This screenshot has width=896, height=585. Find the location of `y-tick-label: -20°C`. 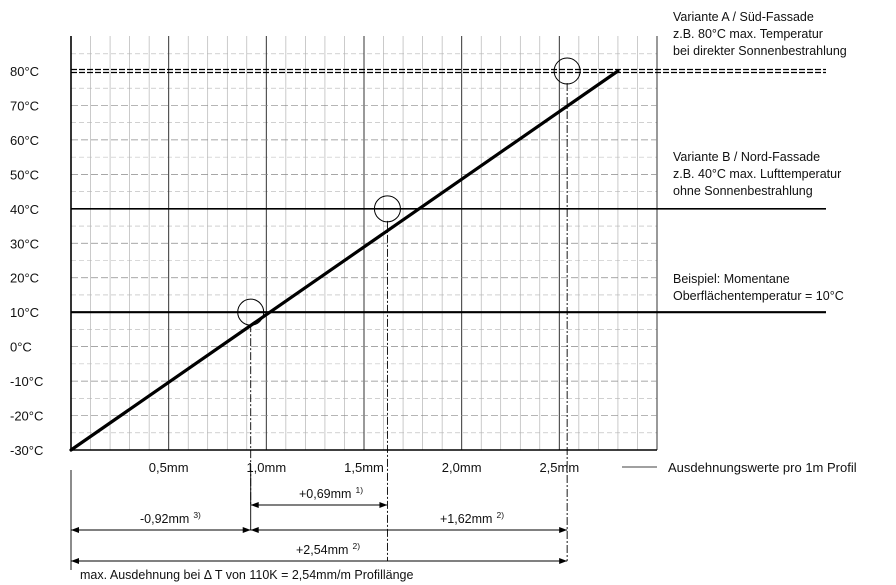

y-tick-label: -20°C is located at coordinates (26, 416).